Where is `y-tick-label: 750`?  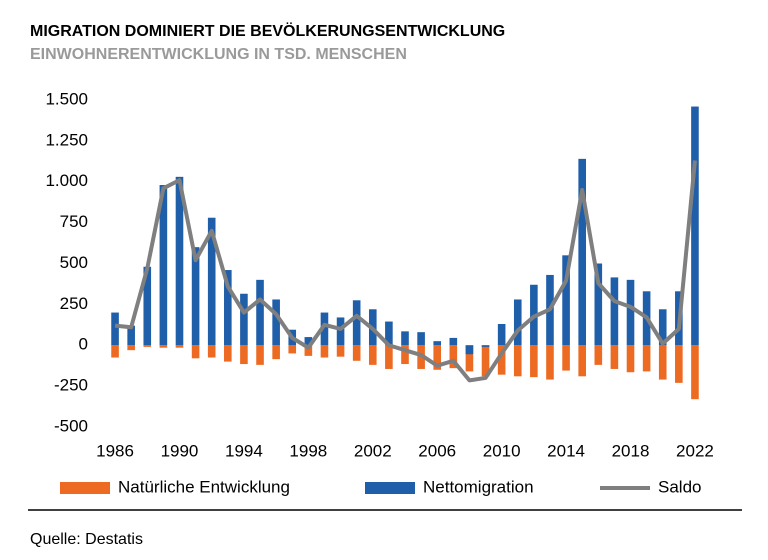
y-tick-label: 750 is located at coordinates (74, 221).